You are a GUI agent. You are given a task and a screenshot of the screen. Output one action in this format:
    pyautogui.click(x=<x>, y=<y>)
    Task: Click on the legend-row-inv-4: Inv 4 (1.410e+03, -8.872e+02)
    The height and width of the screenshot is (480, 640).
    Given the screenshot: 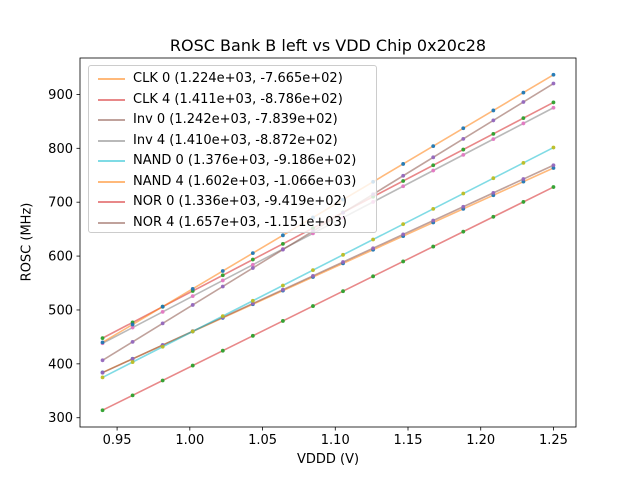 What is the action you would take?
    pyautogui.click(x=233, y=141)
    